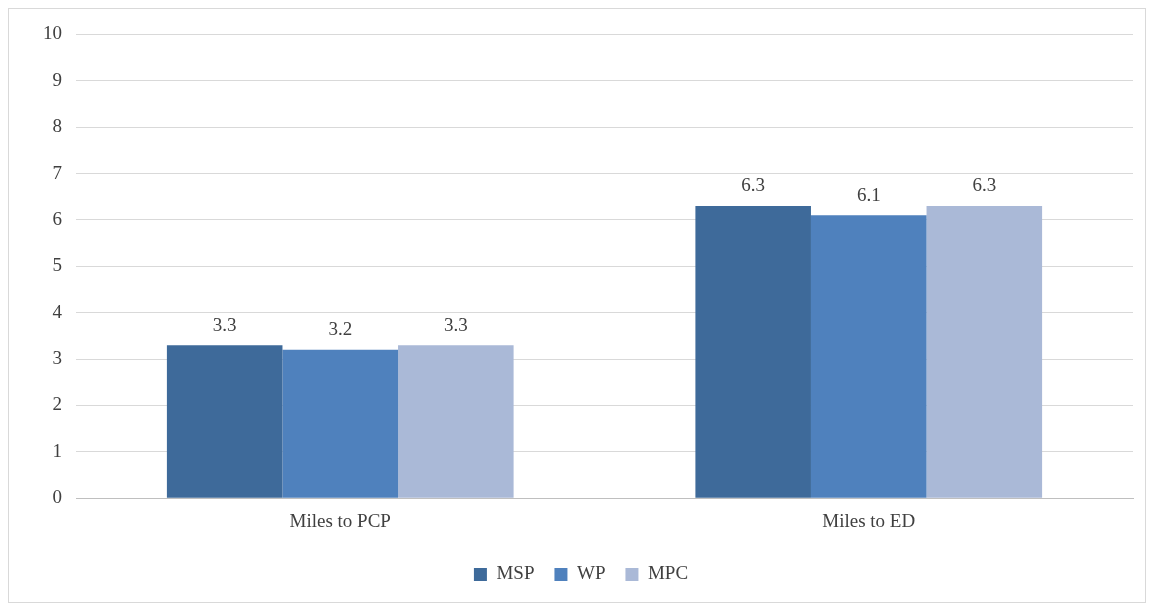  I want to click on y-tick-label: 9, so click(57, 79).